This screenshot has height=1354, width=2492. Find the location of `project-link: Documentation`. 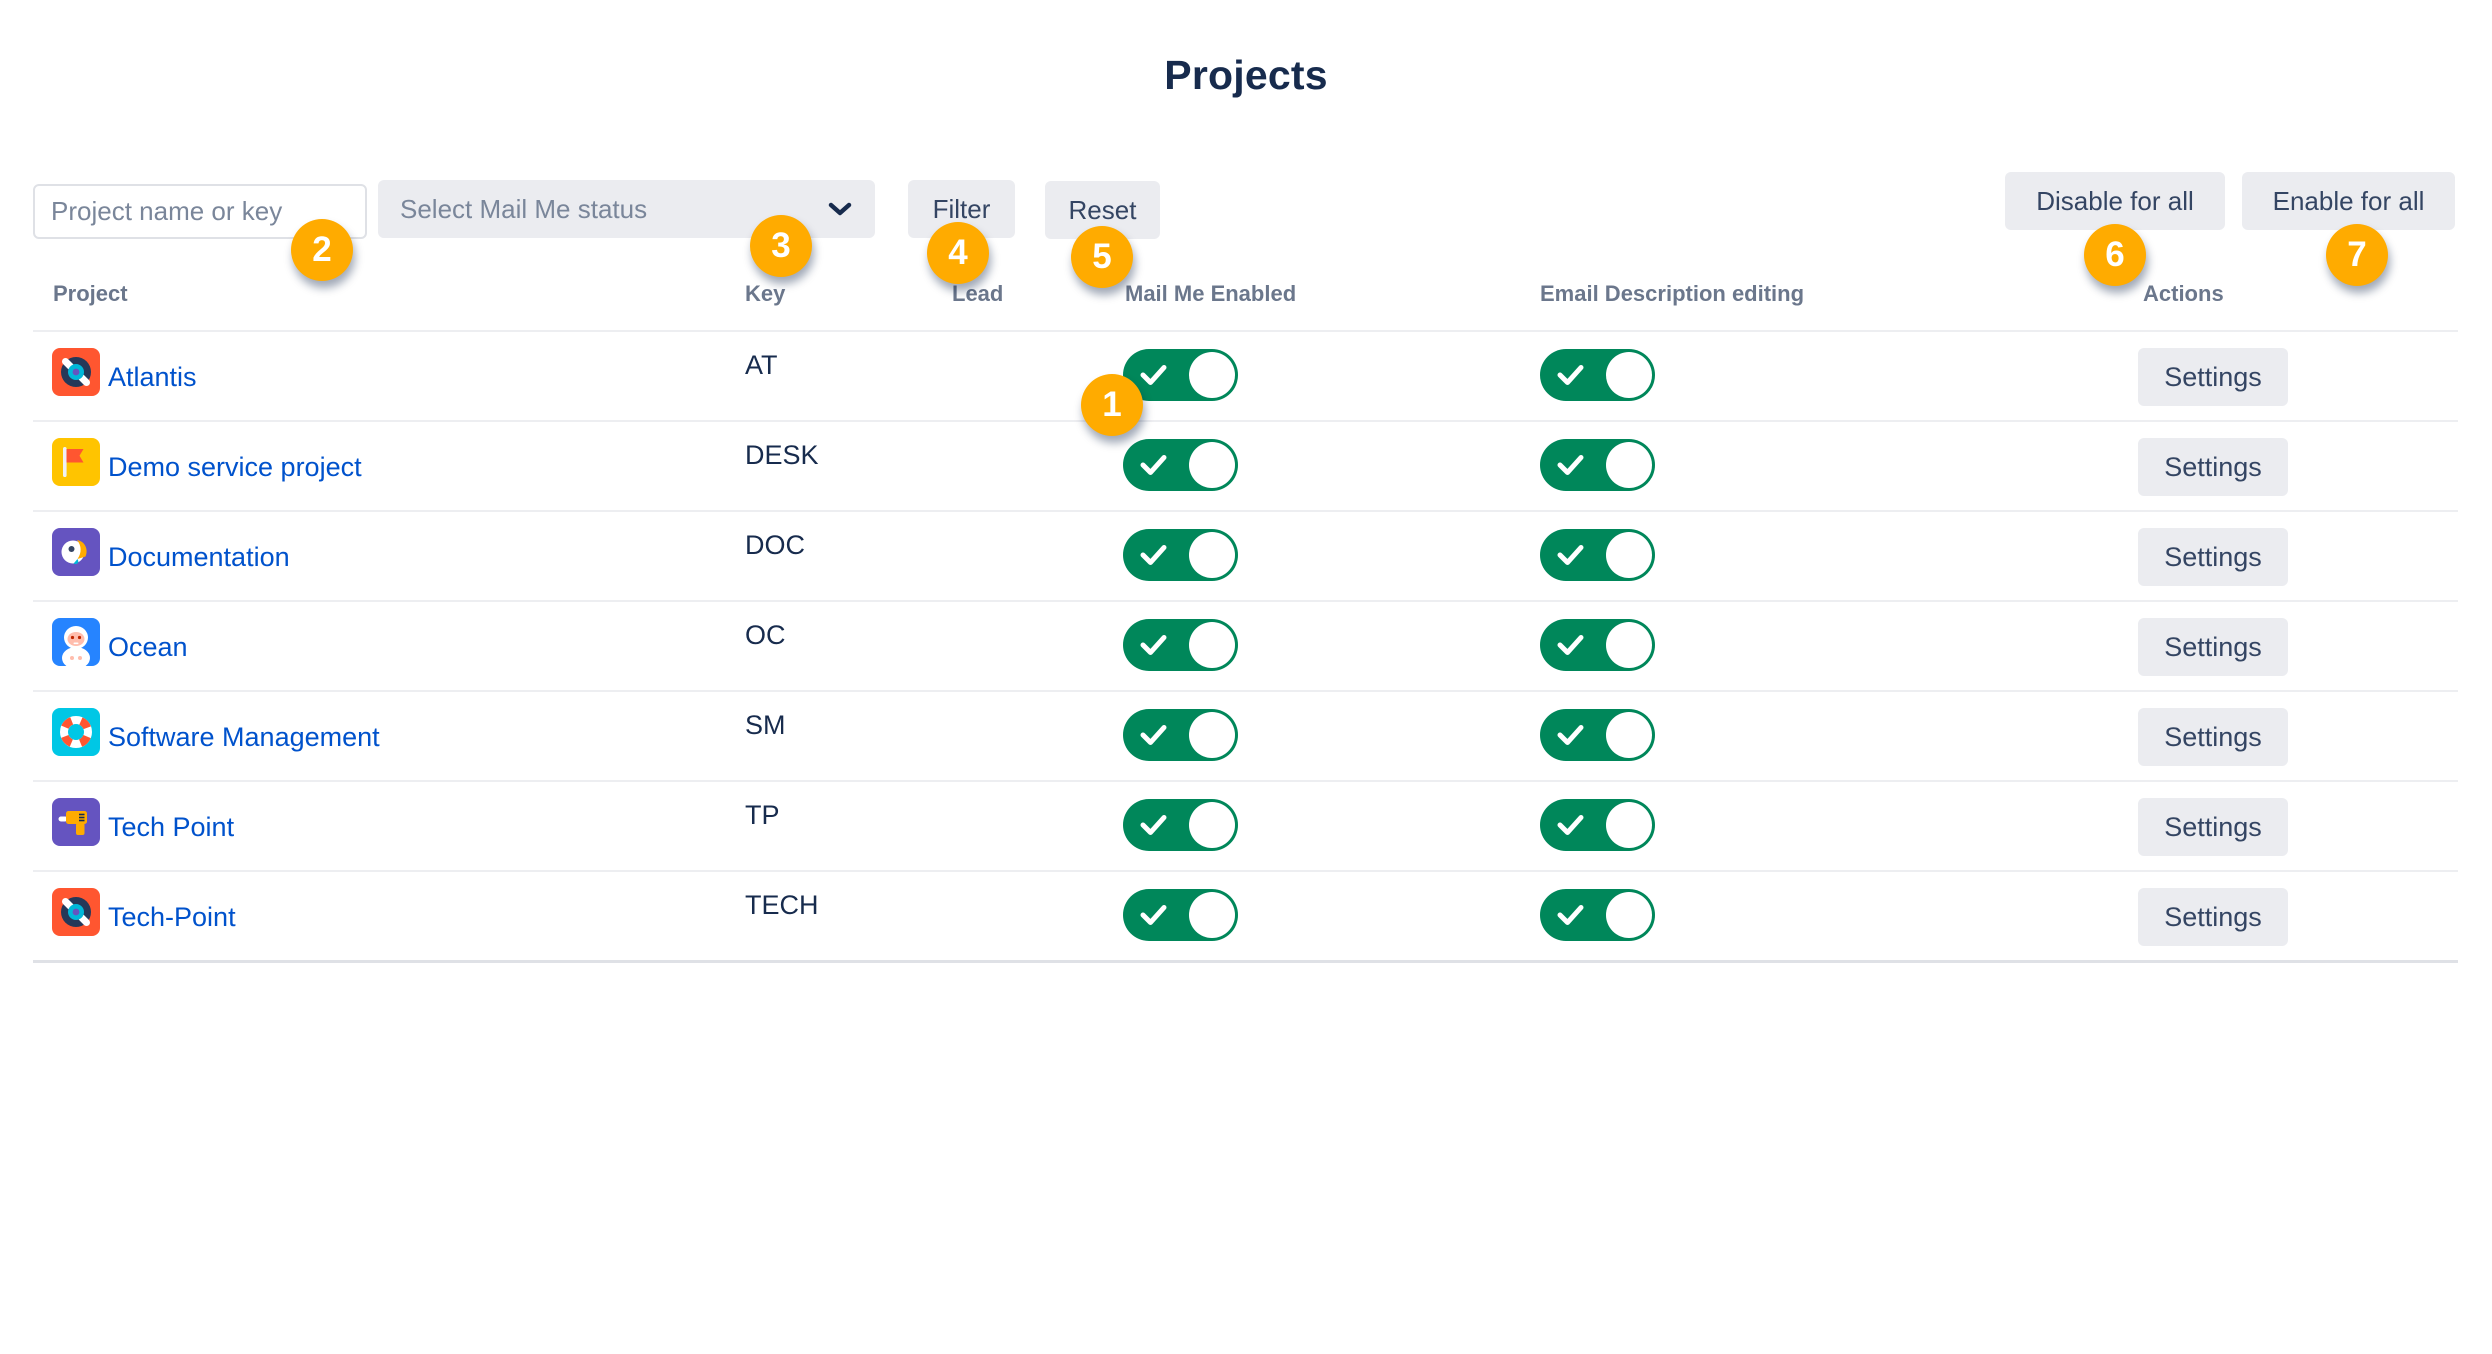

project-link: Documentation is located at coordinates (199, 556).